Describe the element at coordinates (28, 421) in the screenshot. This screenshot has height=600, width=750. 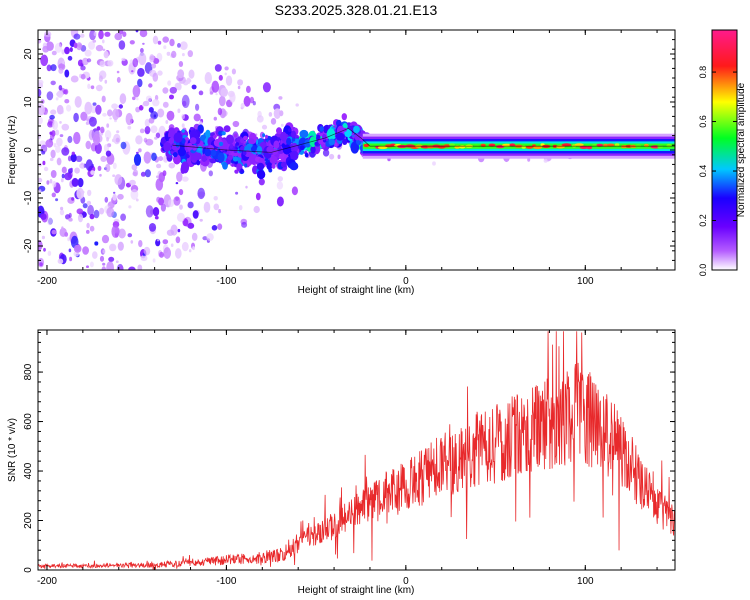
I see `y-tick-label: 600` at that location.